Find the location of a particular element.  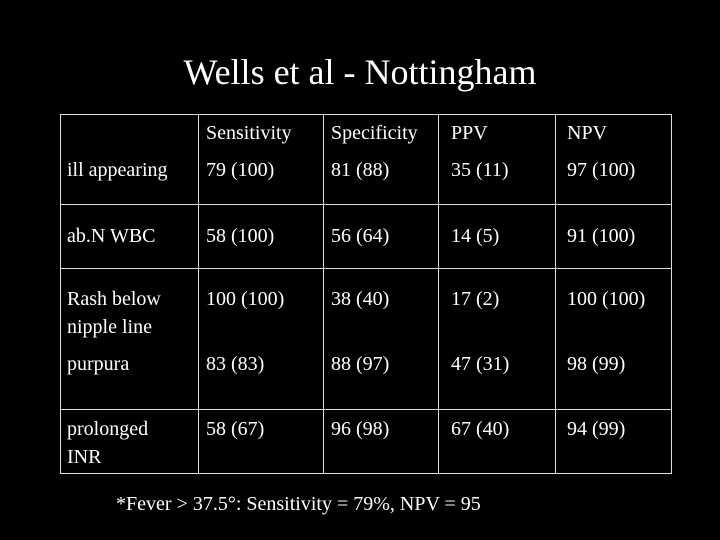

cell-ppv: 14 (5) is located at coordinates (475, 236).